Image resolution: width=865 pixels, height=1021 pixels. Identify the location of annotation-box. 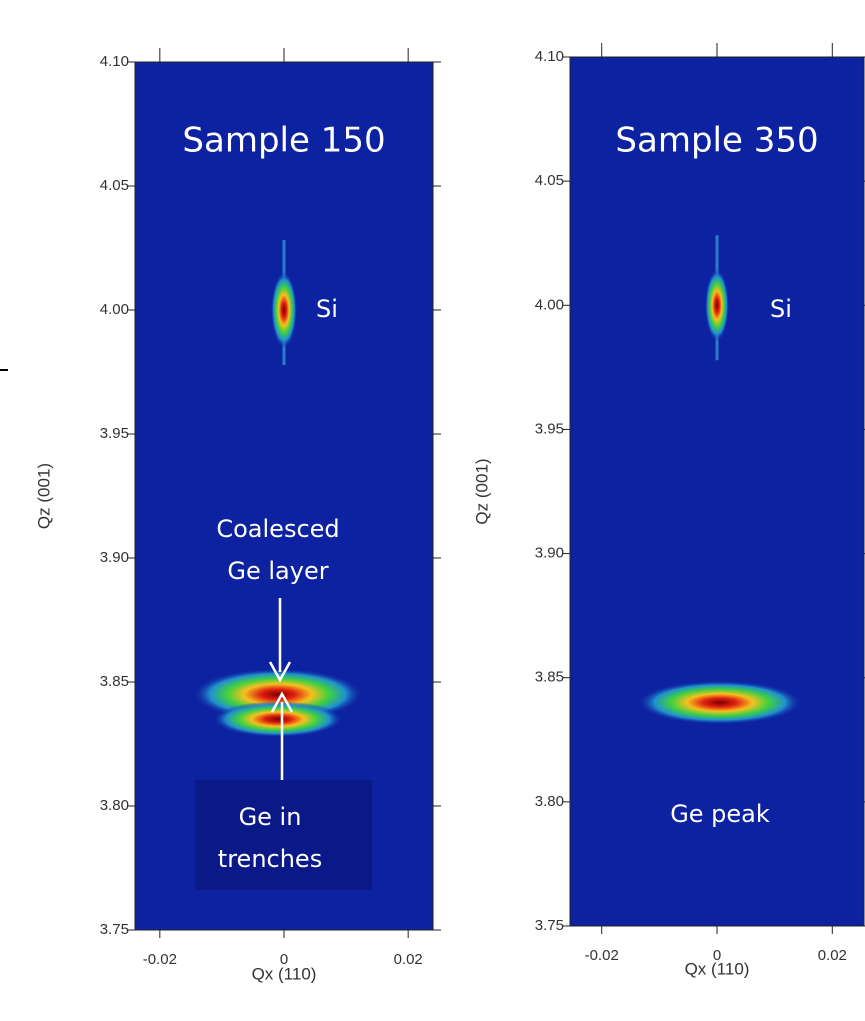
(283, 835).